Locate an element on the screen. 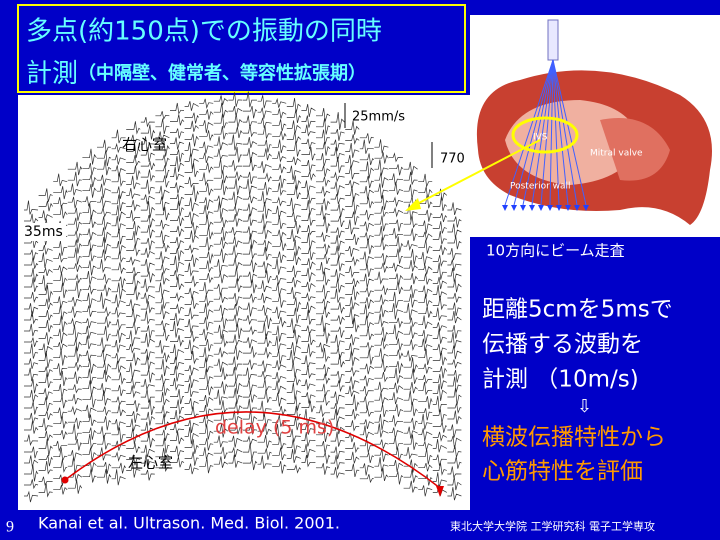 The height and width of the screenshot is (540, 720). reference: Kanai et al. Ultrason. Med. Biol. 2001. is located at coordinates (189, 523).